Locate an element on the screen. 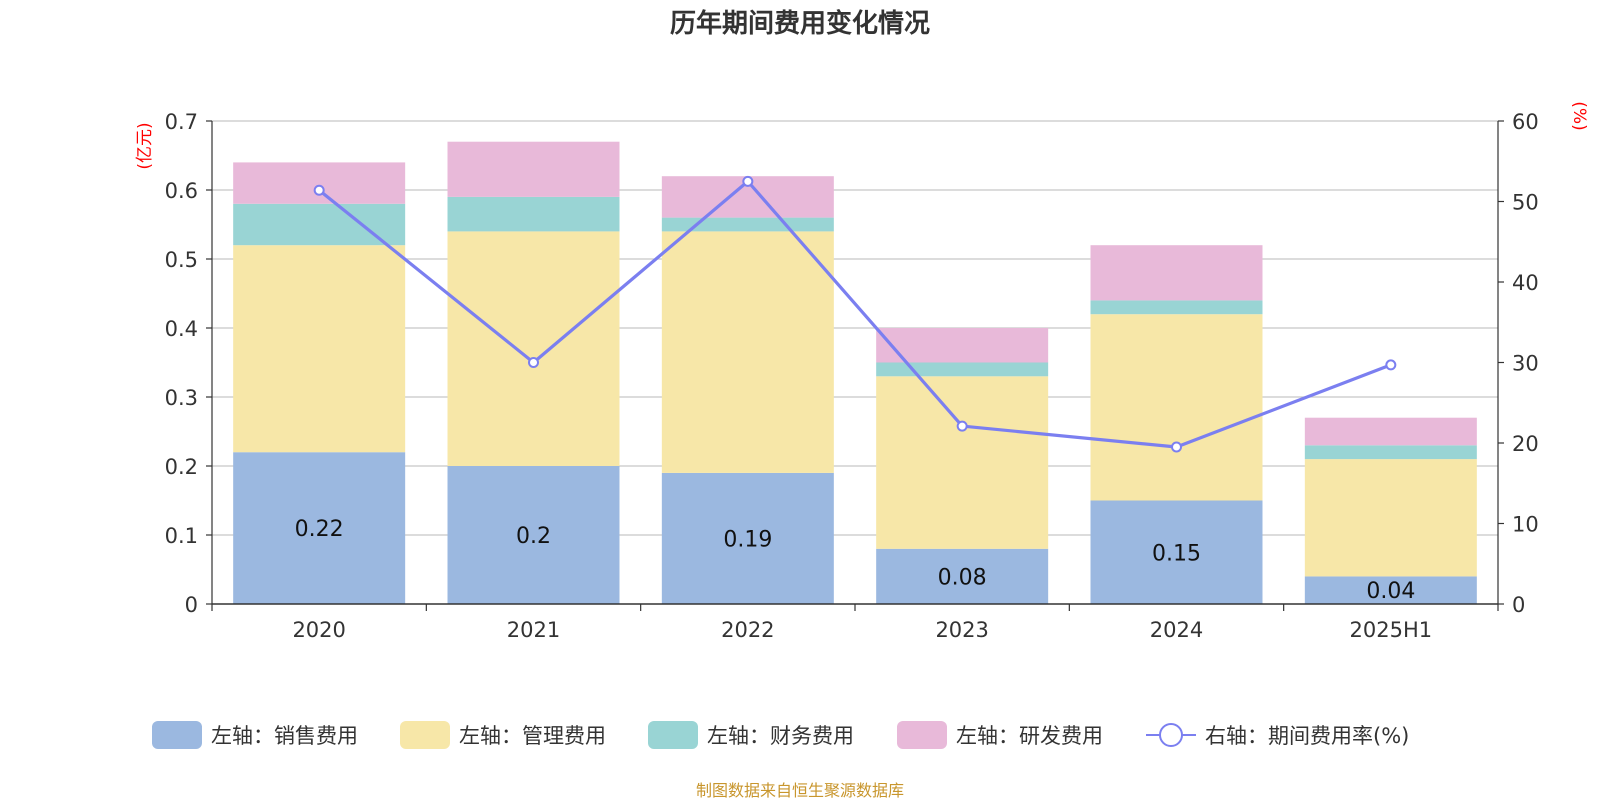  left-axis-tick-label: 0.1 is located at coordinates (181, 536).